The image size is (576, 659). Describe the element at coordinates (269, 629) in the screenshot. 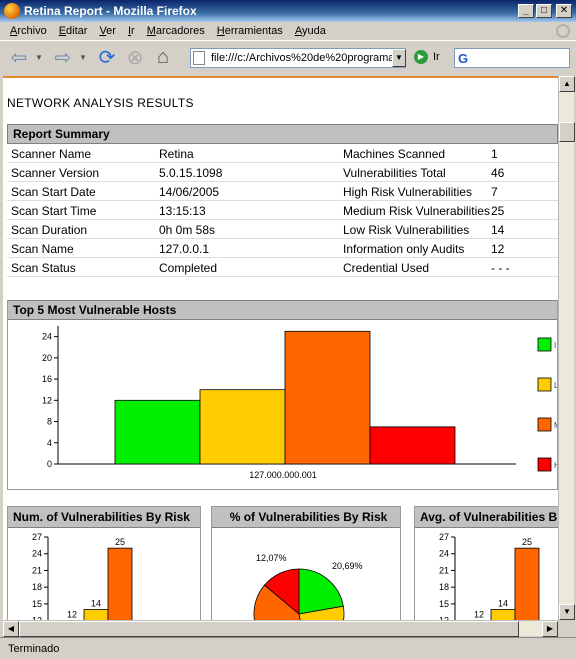

I see `horizontal-scroll-thumb` at that location.